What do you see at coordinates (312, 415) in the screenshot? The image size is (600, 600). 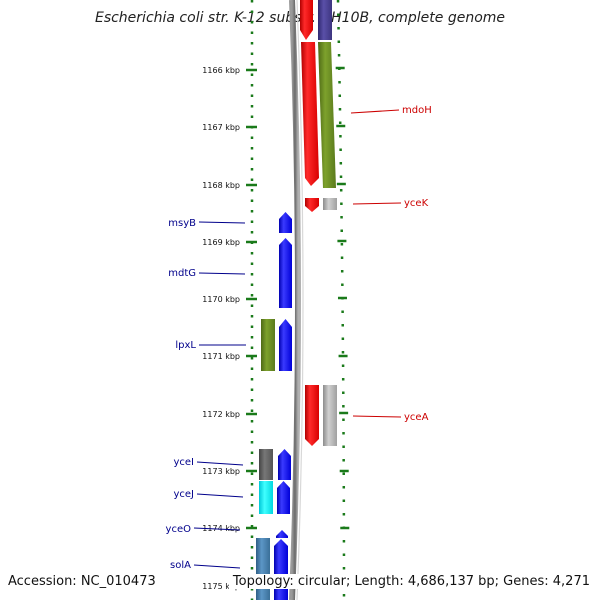 I see `reverse-gene-yceA` at bounding box center [312, 415].